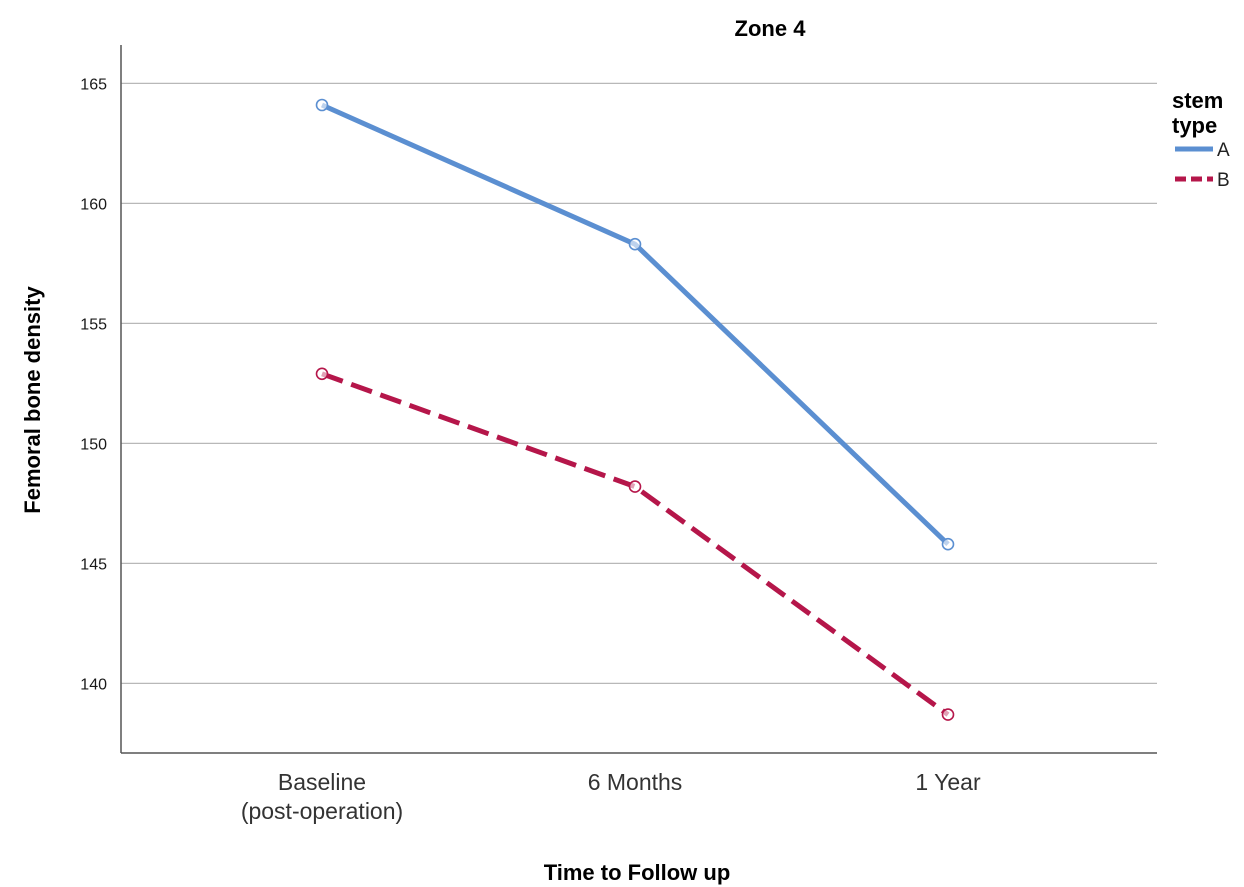 This screenshot has height=887, width=1244. What do you see at coordinates (1202, 150) in the screenshot?
I see `legend-item-A: A` at bounding box center [1202, 150].